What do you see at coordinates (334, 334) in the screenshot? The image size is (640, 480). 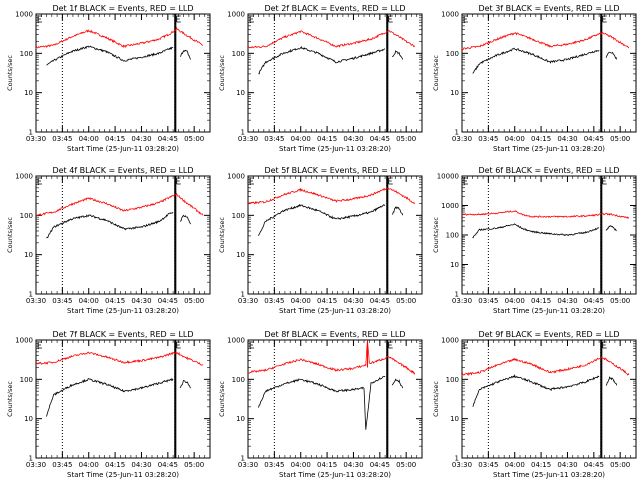 I see `panel-title: Det 8f BLACK = Events, RED = LLD` at bounding box center [334, 334].